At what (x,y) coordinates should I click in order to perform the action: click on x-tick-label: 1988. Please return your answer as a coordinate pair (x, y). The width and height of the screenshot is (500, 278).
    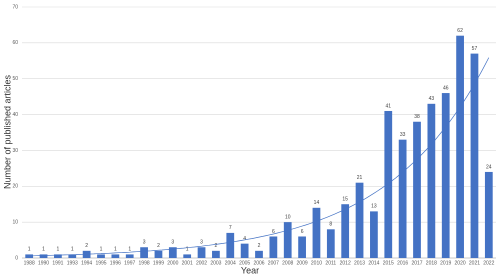
    Looking at the image, I should click on (29, 263).